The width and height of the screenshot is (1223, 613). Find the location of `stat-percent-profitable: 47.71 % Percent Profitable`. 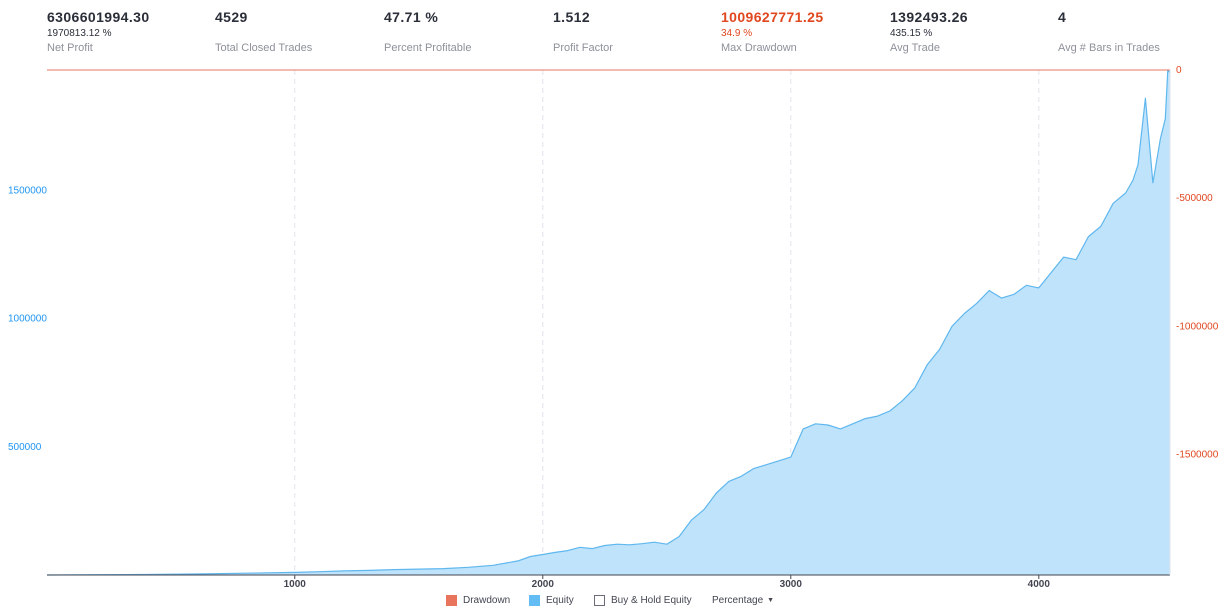

stat-percent-profitable: 47.71 % Percent Profitable is located at coordinates (466, 31).